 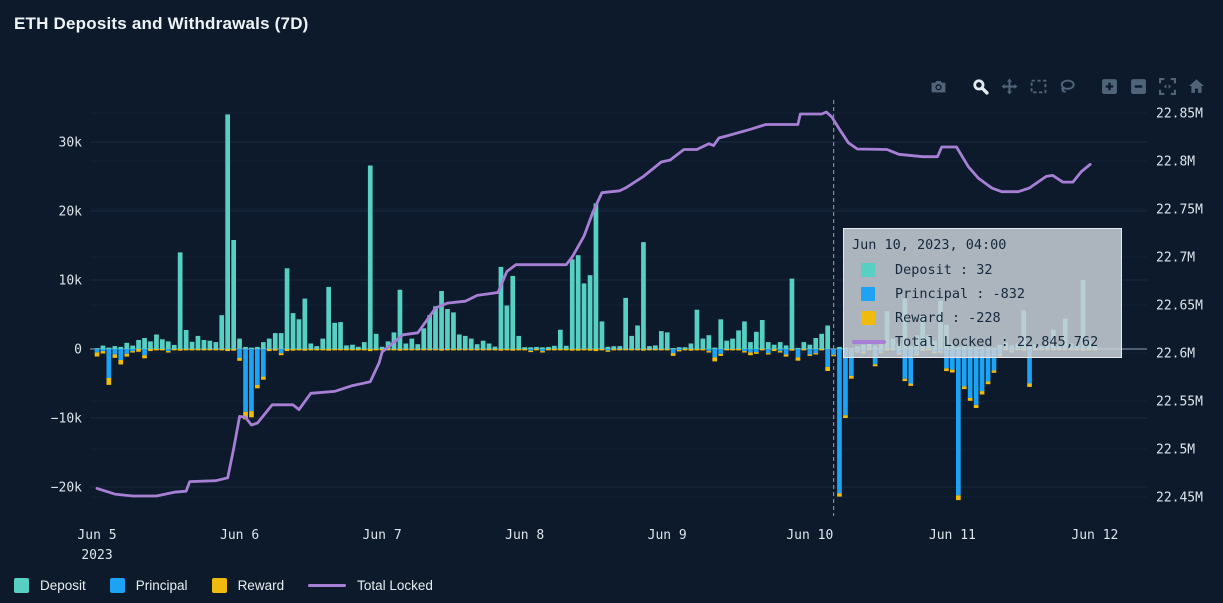 I want to click on box-select-button, so click(x=1038, y=86).